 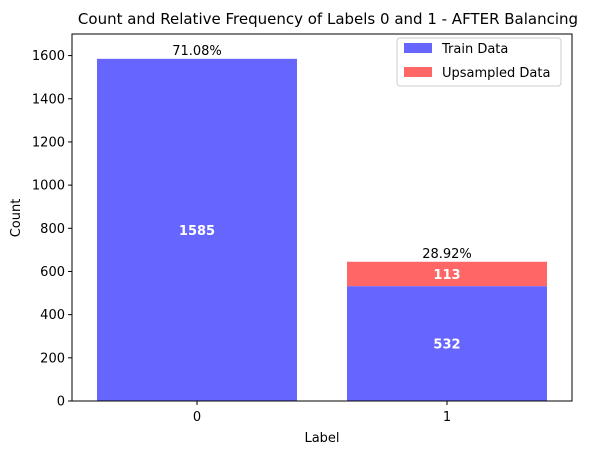 I want to click on legend: Train Data Upsampled Data, so click(x=479, y=62).